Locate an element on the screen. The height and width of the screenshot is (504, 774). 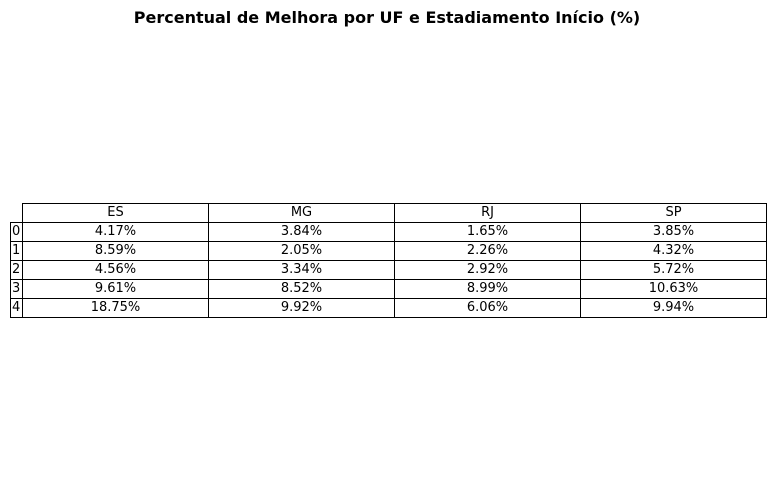
corner-cell is located at coordinates (17, 213).